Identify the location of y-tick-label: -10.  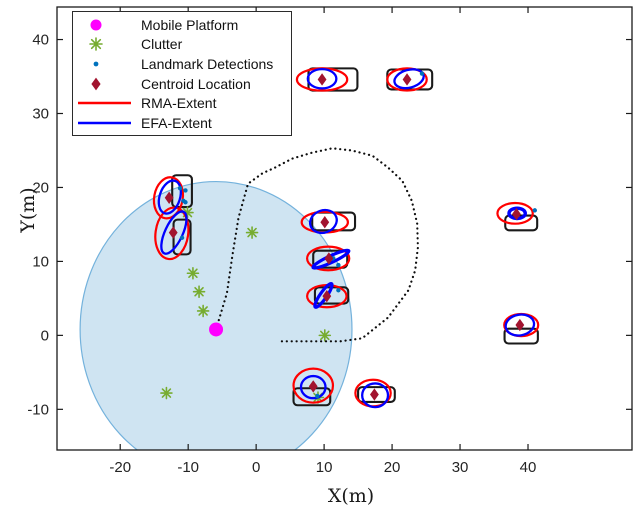
(38, 409).